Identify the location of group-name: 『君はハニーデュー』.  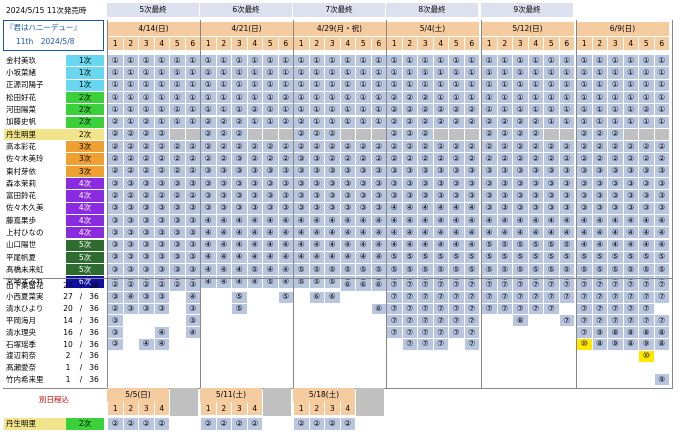
(43, 28).